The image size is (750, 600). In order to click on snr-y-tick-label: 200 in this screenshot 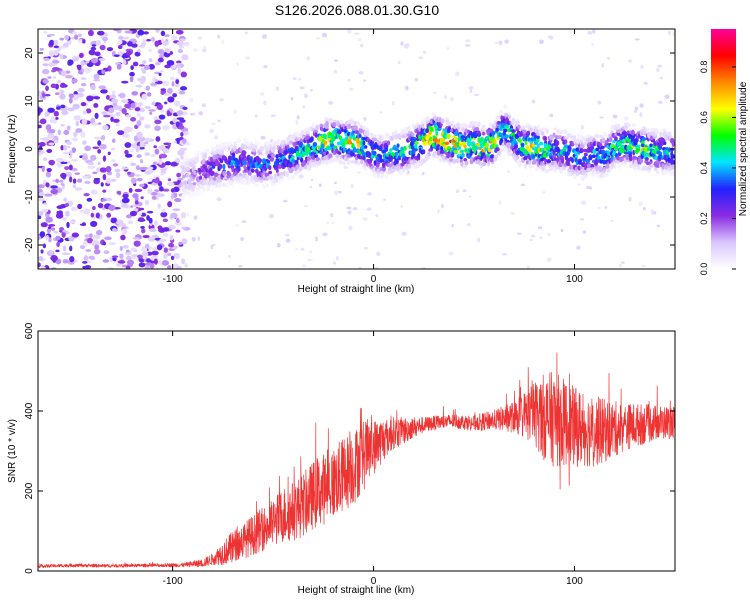, I will do `click(29, 490)`.